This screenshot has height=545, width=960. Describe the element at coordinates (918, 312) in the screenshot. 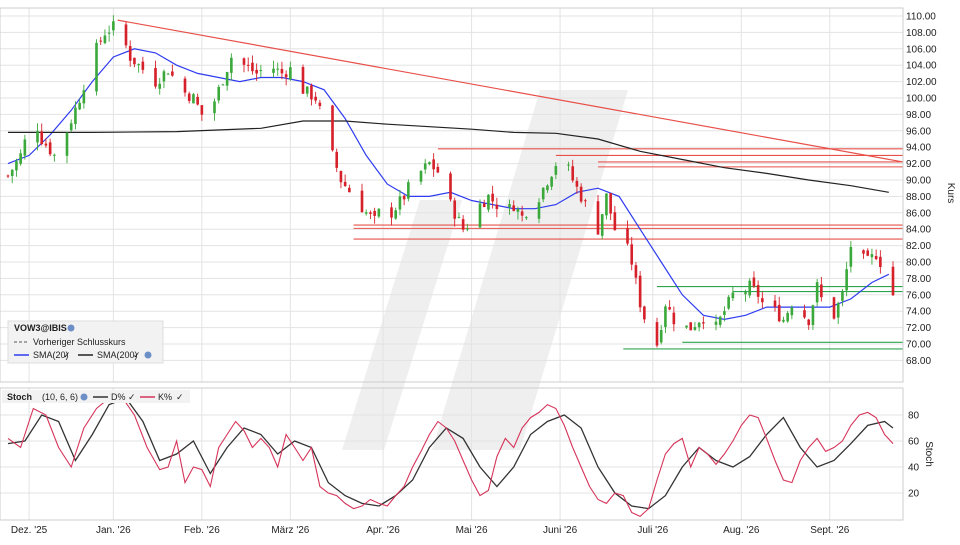

I see `y-tick-label: 74.00` at that location.